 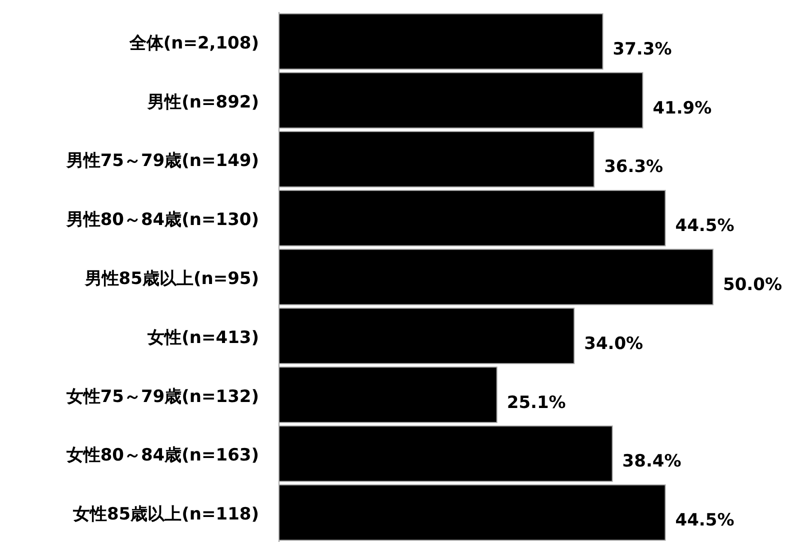 I want to click on y-tick-label: 男性85歳以上(n=95), so click(x=171, y=279).